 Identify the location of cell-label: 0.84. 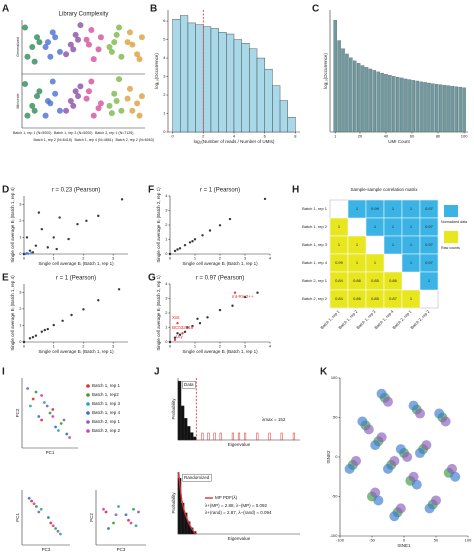
(339, 298).